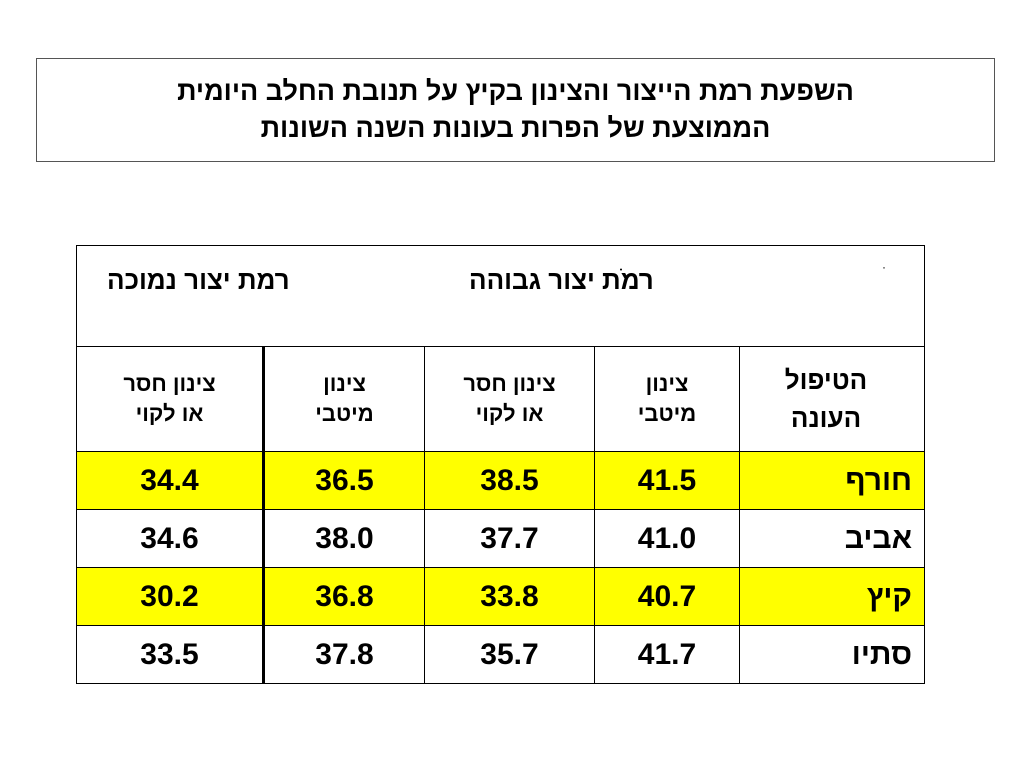 The height and width of the screenshot is (768, 1024). I want to click on cell-low-deficient: 30.2, so click(170, 596).